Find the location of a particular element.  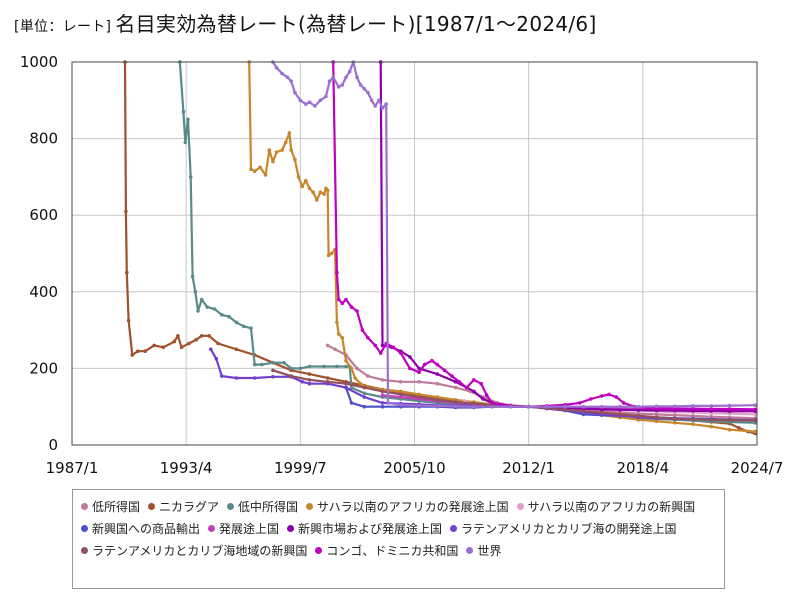

y-tick-label: 400 is located at coordinates (43, 292).